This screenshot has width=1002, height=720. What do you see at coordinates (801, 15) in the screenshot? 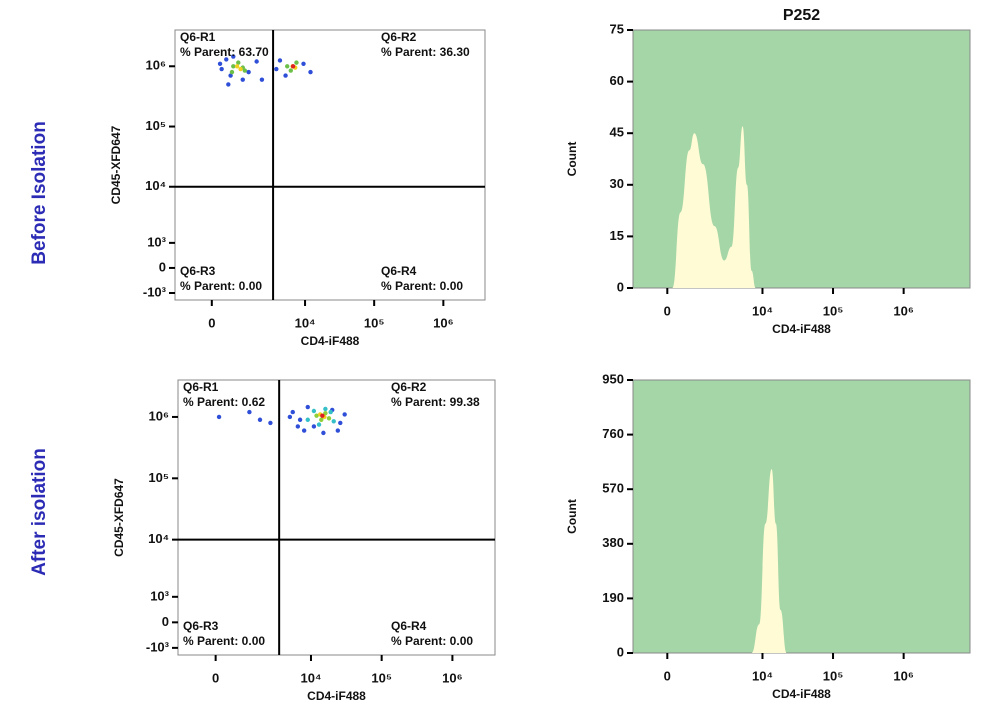
I see `chart-title: P252` at bounding box center [801, 15].